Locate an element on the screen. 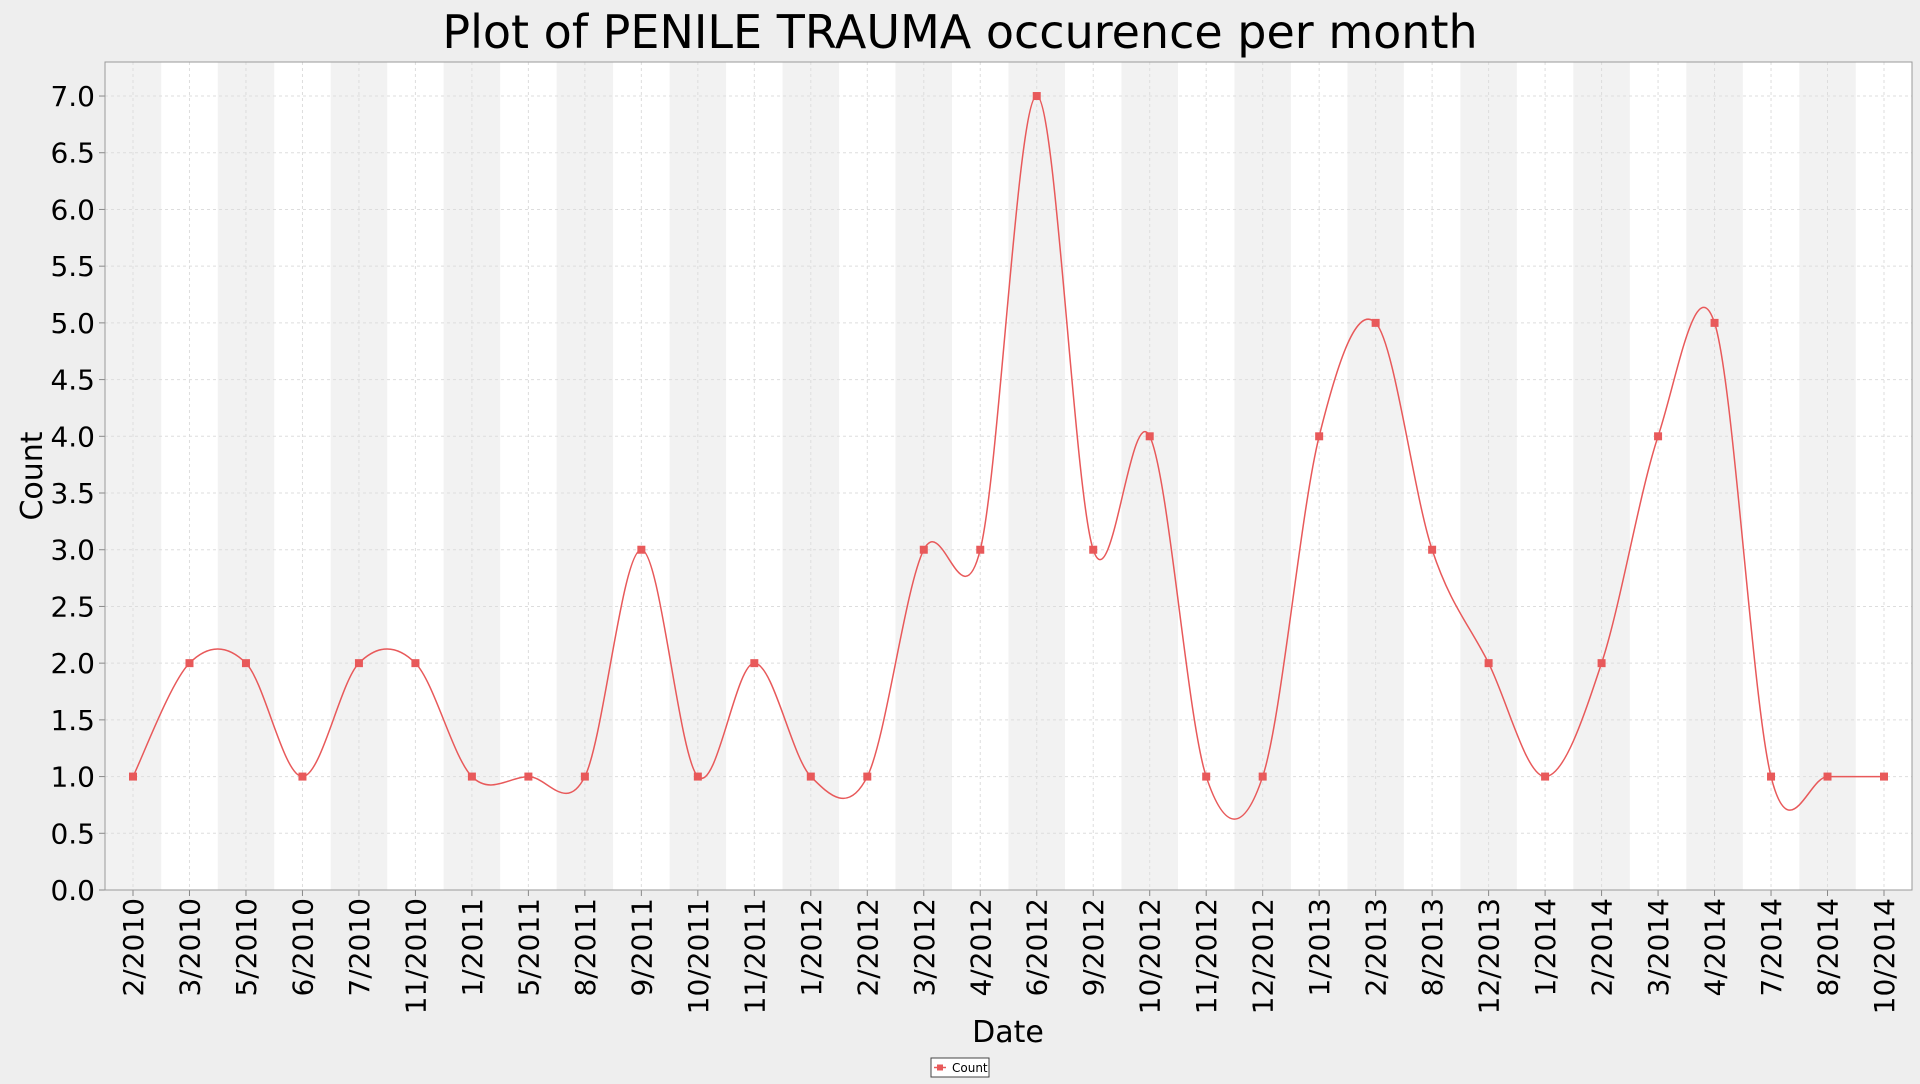  y-axis-title: Count is located at coordinates (32, 475).